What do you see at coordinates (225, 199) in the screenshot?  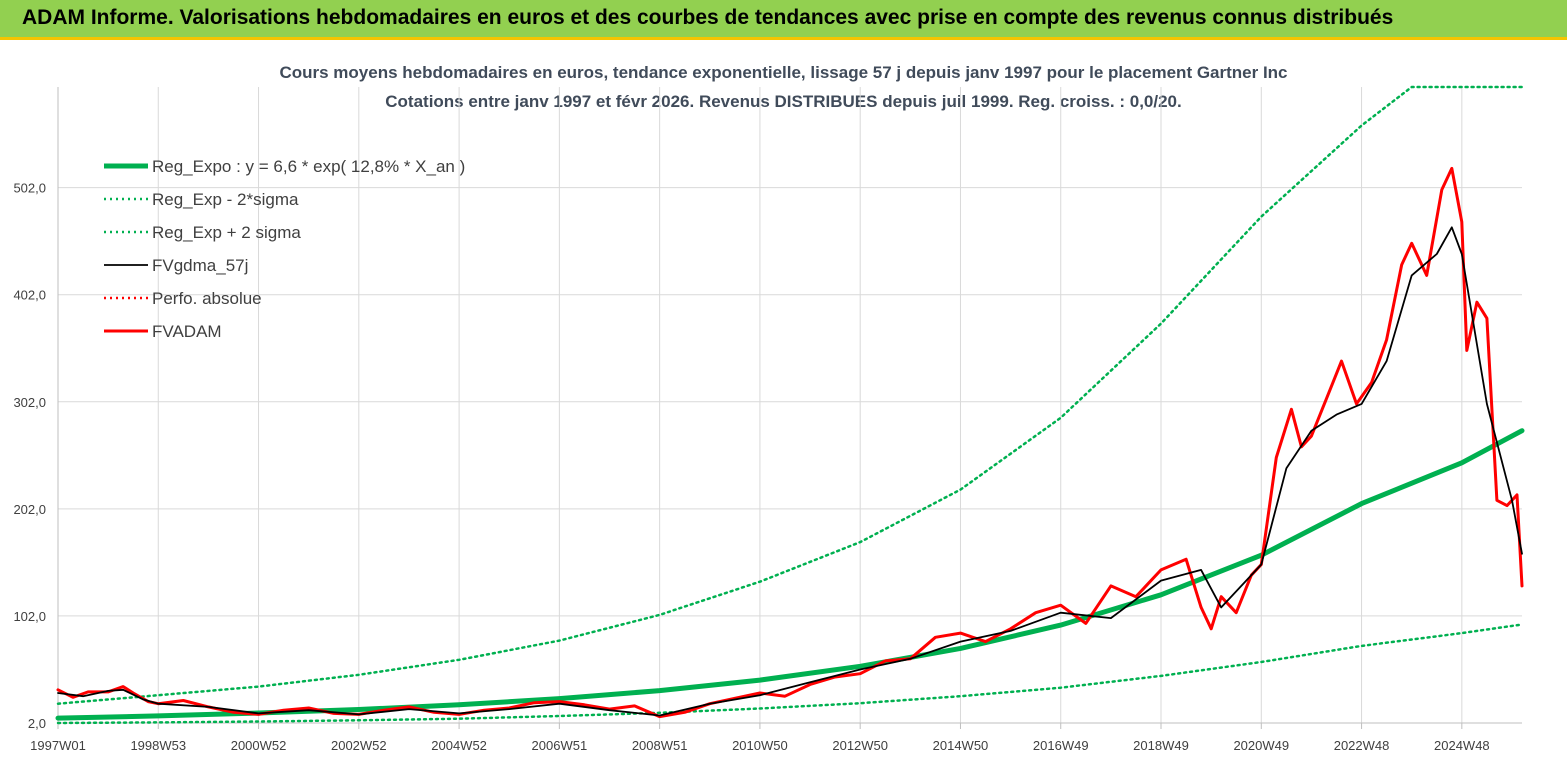 I see `legend-label: Reg_Exp - 2*sigma` at bounding box center [225, 199].